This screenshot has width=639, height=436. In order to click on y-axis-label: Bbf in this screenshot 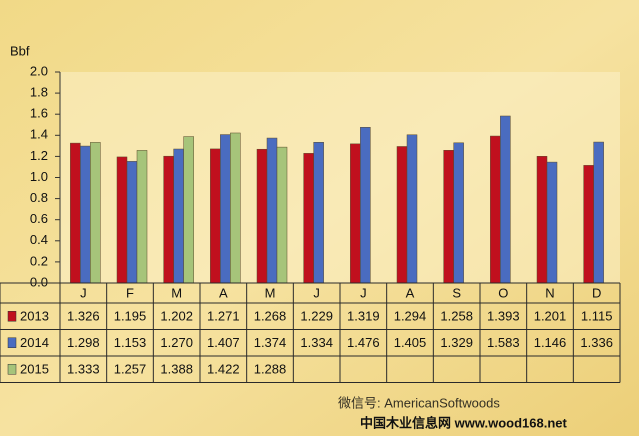, I will do `click(20, 50)`.